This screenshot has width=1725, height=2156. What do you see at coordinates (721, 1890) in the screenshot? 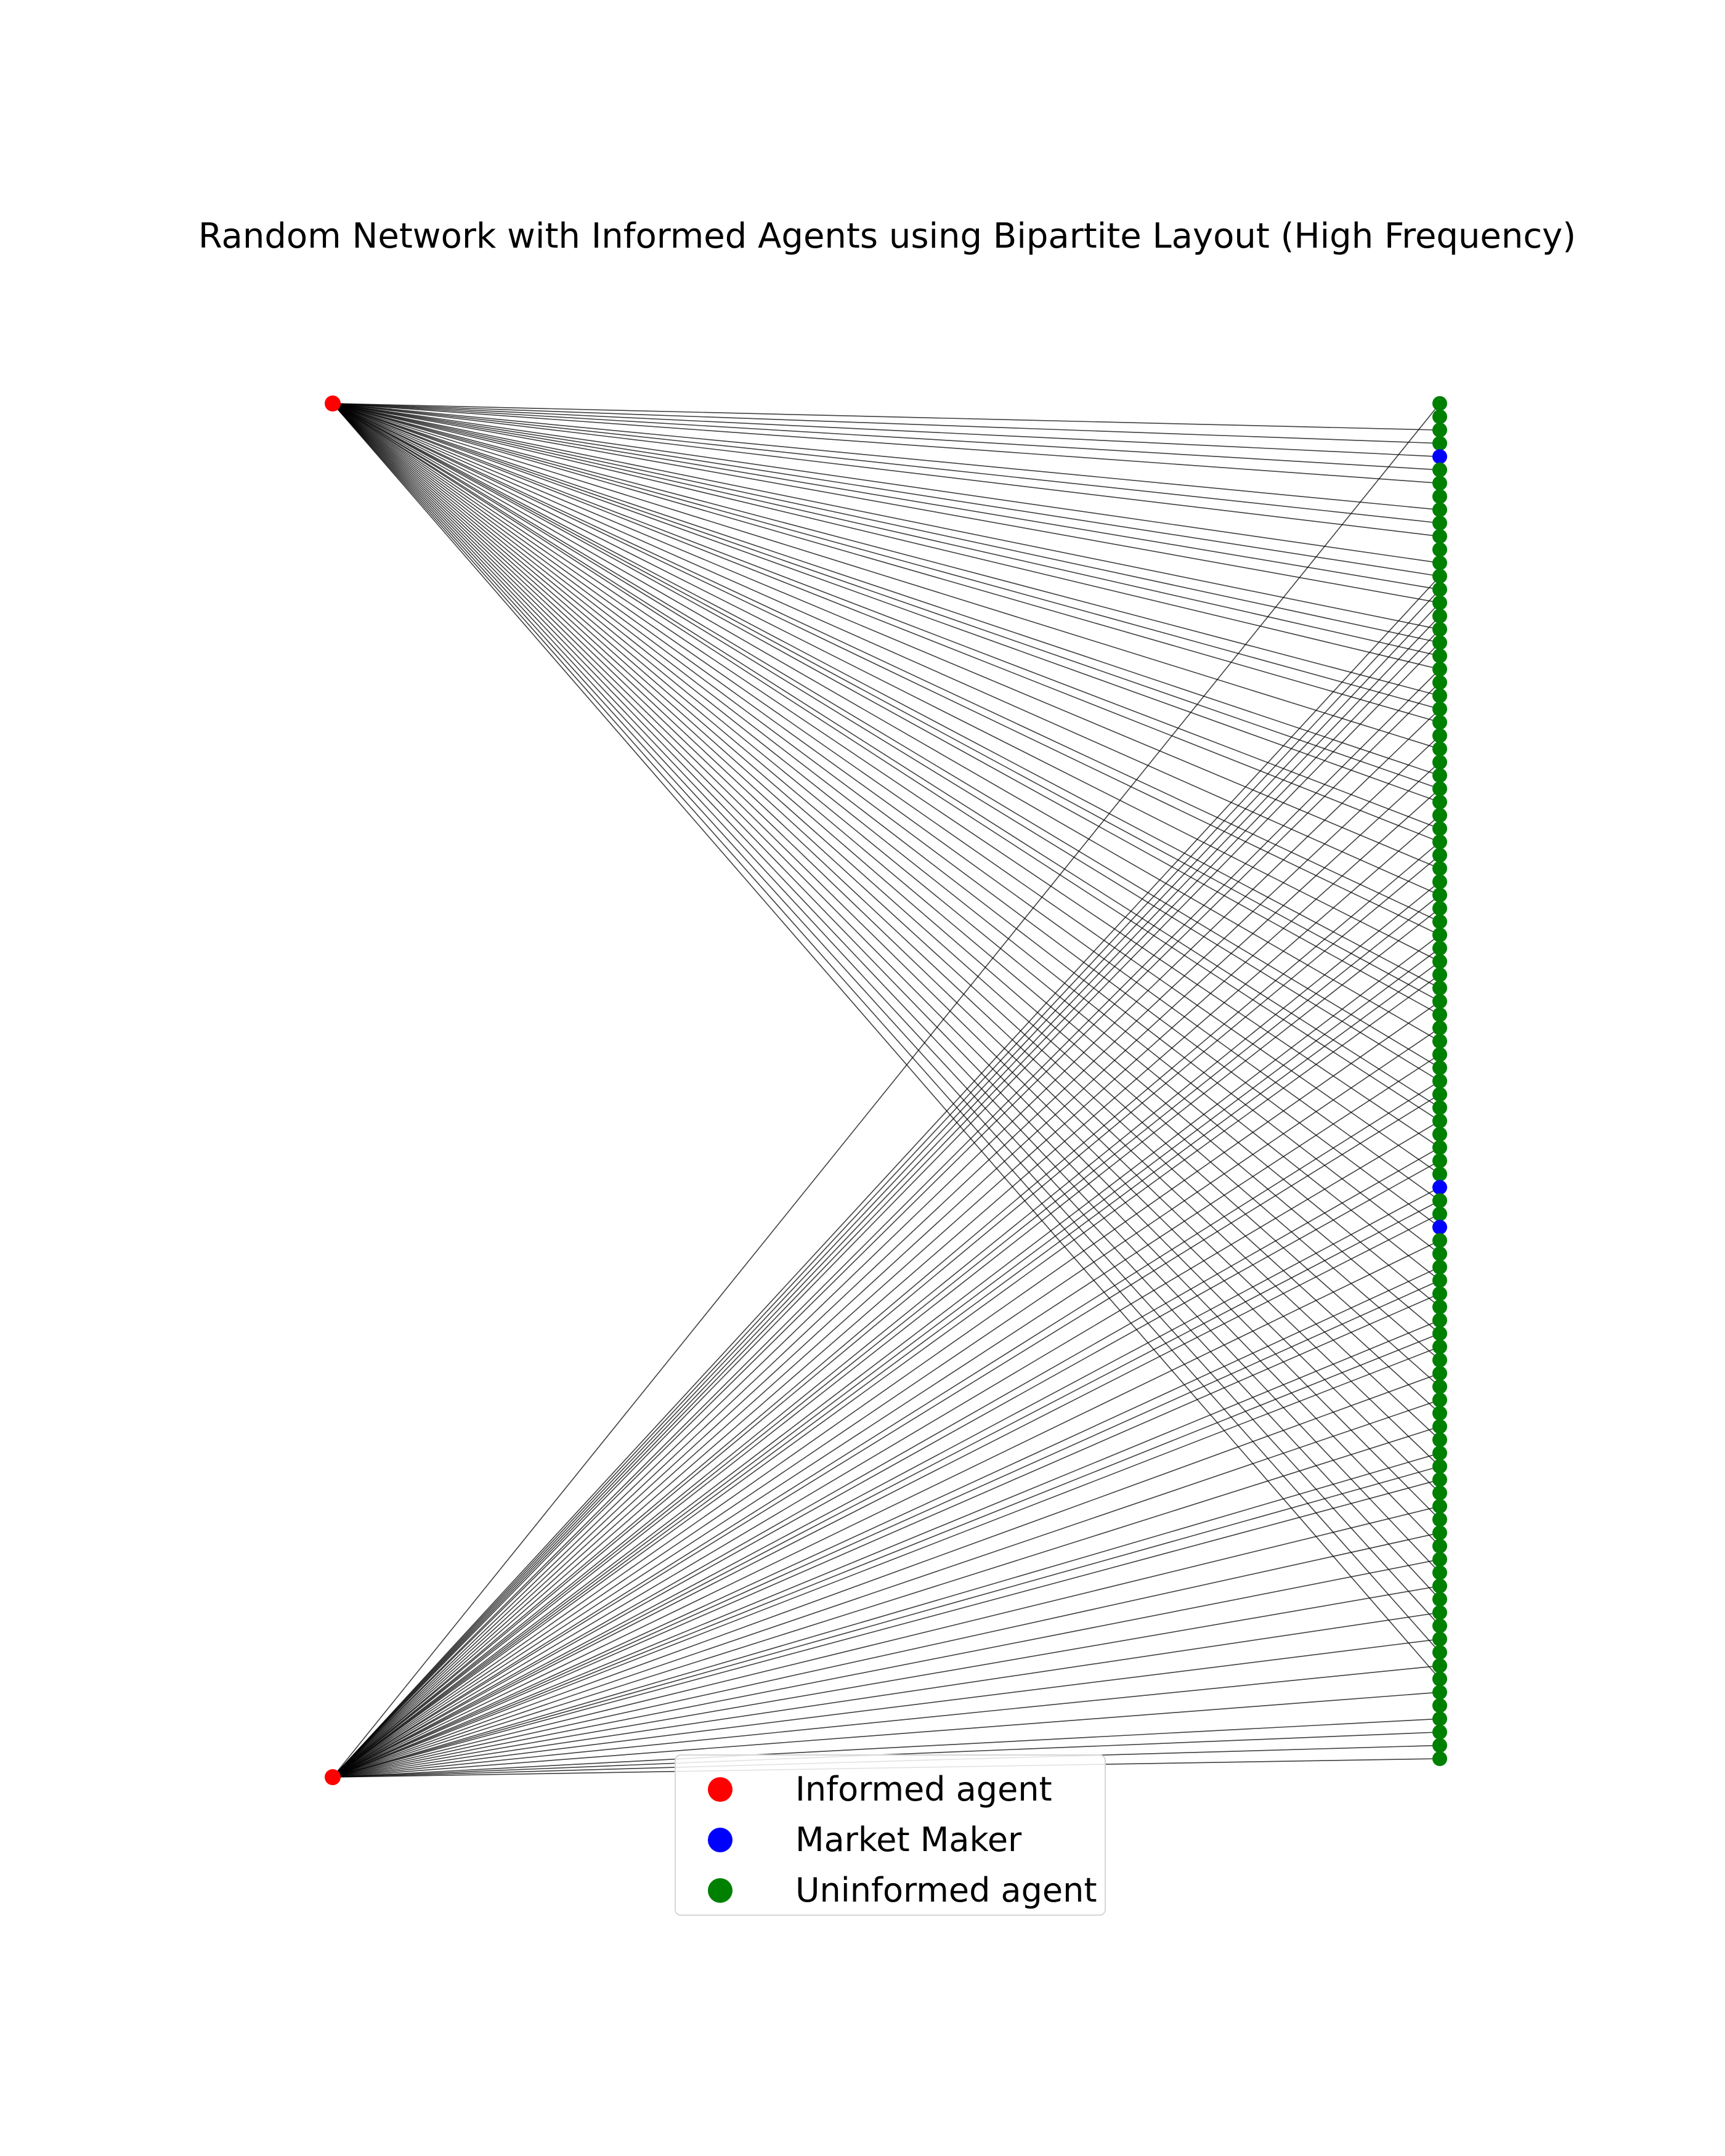
I see `legend-marker-uninformed` at bounding box center [721, 1890].